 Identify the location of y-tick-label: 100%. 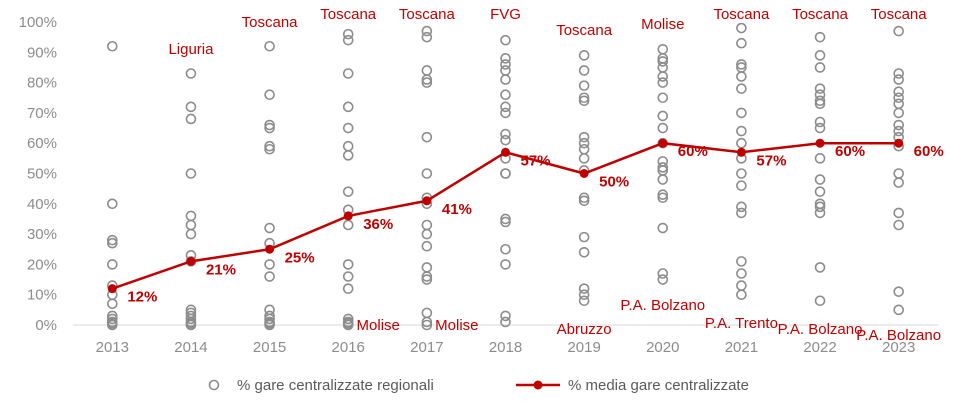
(38, 22).